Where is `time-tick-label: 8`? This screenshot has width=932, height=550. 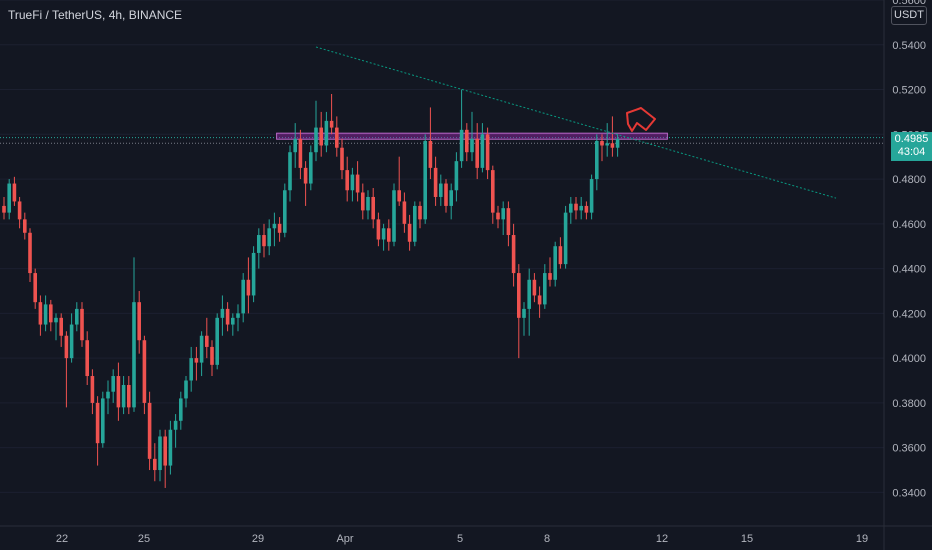
time-tick-label: 8 is located at coordinates (547, 539).